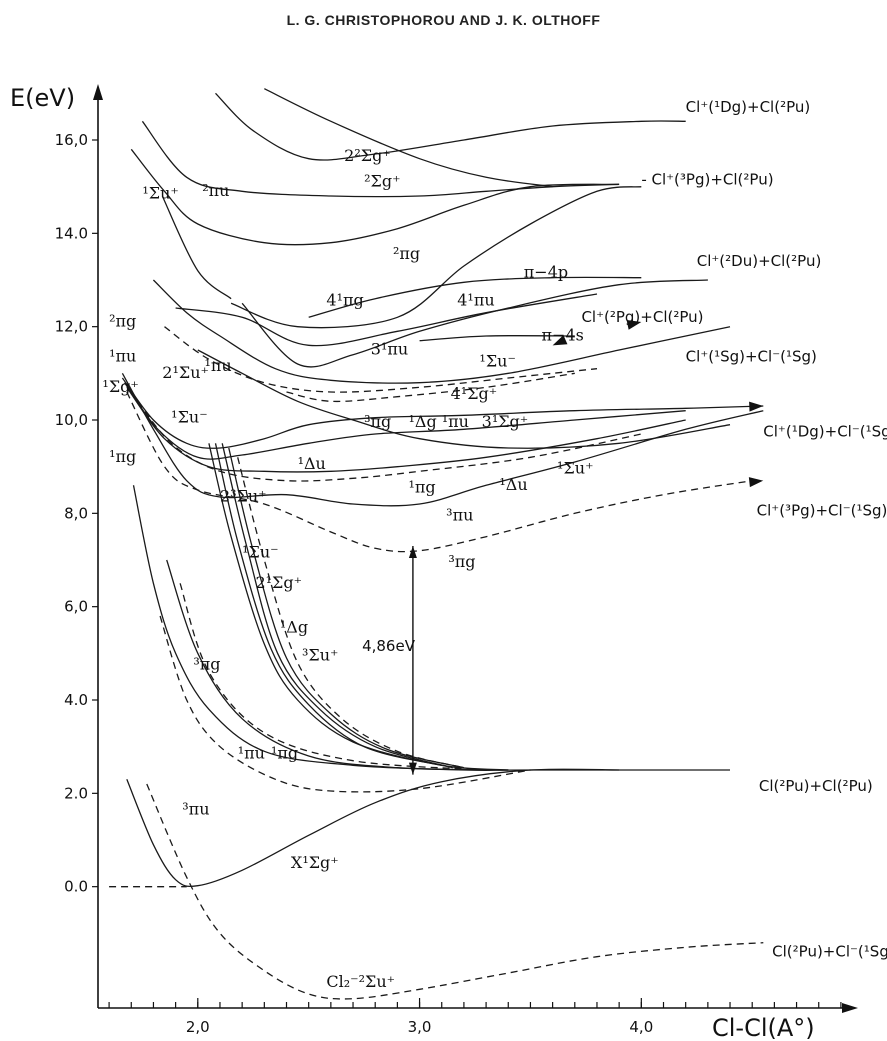  Describe the element at coordinates (243, 496) in the screenshot. I see `state-label-27: 2³Σu⁺` at that location.